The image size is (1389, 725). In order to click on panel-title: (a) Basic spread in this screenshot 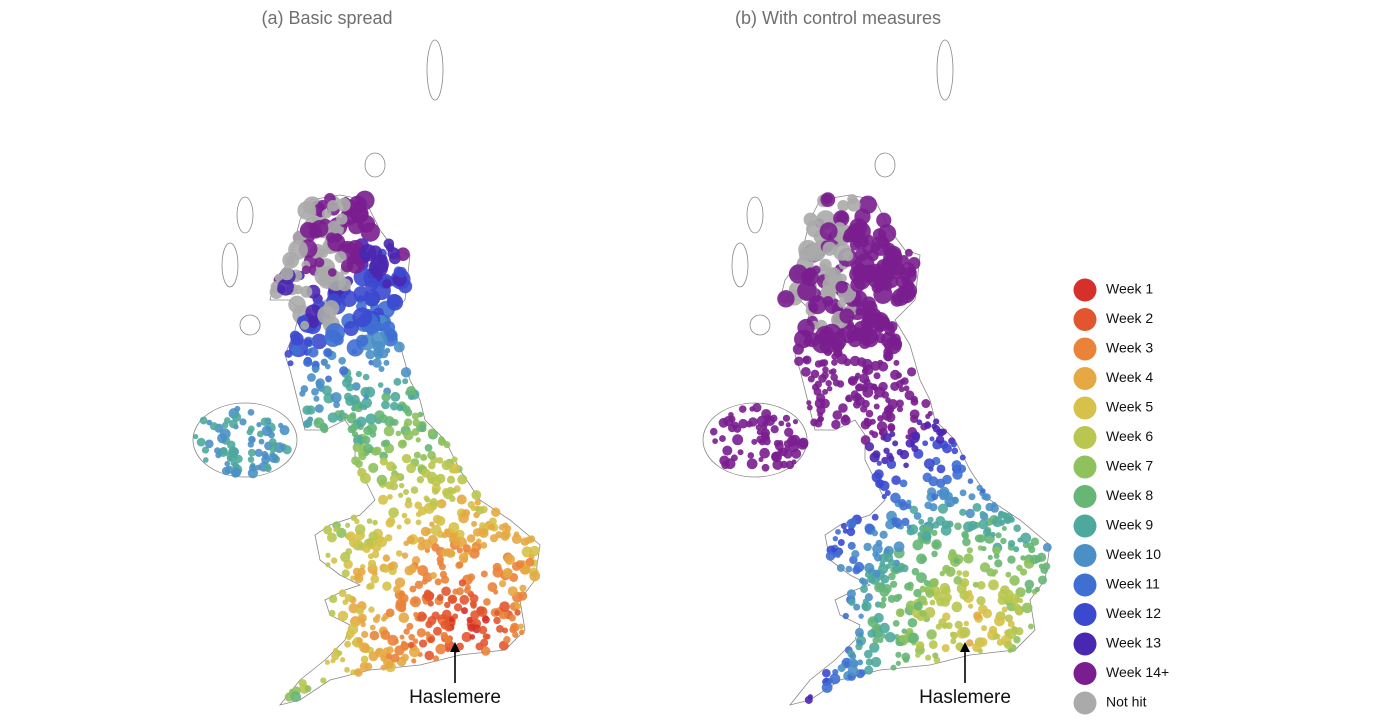, I will do `click(326, 18)`.